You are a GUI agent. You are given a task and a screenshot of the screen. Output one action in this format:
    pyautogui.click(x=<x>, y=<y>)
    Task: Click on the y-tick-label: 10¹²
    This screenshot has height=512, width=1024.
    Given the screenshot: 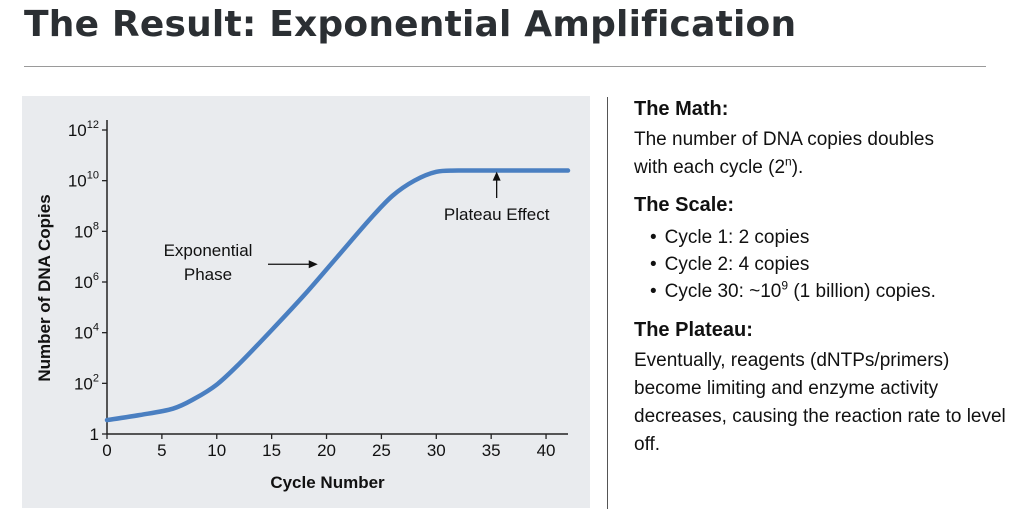 What is the action you would take?
    pyautogui.click(x=83, y=129)
    